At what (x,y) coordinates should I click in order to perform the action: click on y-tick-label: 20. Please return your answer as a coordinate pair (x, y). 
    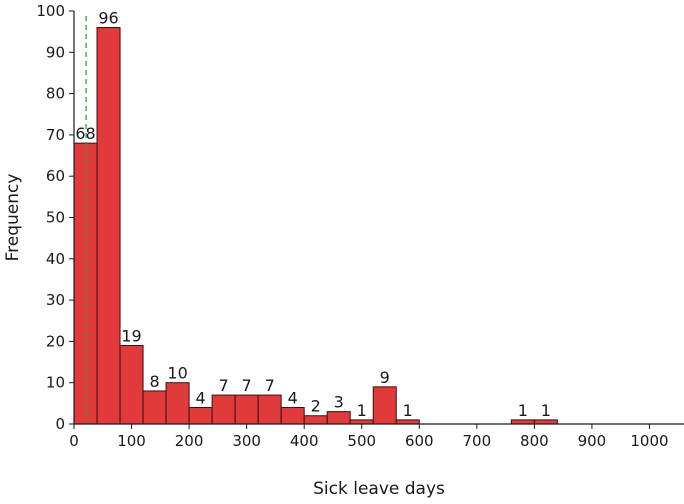
    Looking at the image, I should click on (55, 341).